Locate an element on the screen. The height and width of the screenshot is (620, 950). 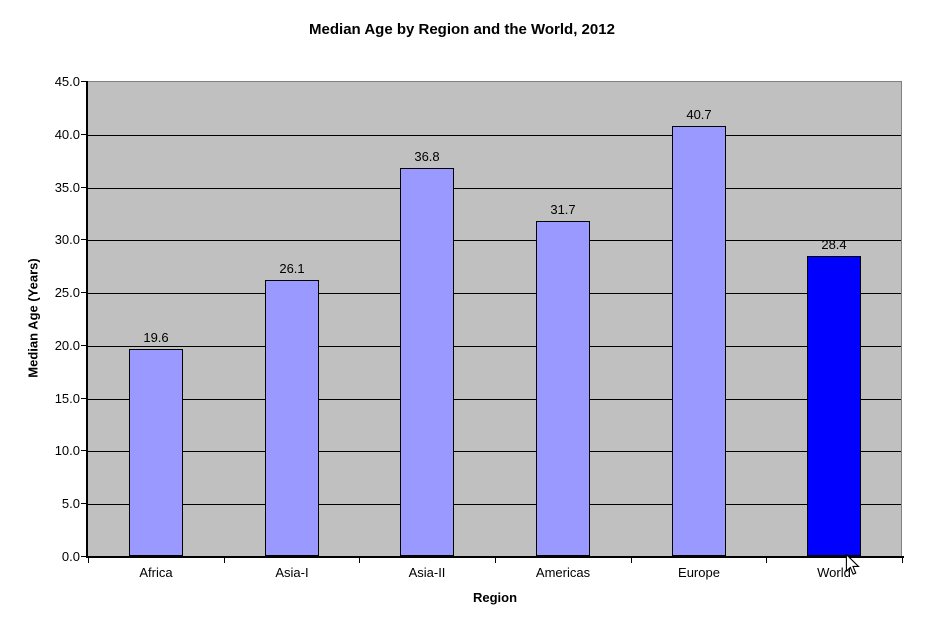
x-axis-line is located at coordinates (495, 557).